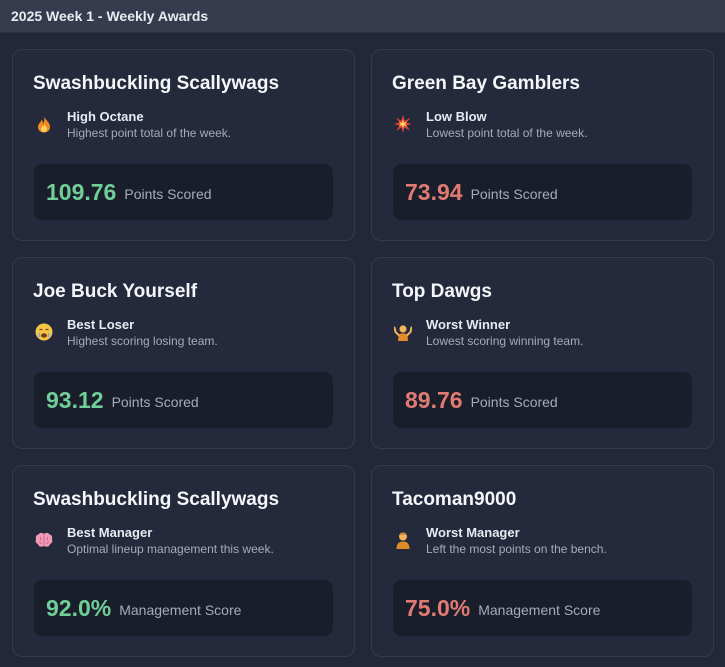 Image resolution: width=725 pixels, height=667 pixels. I want to click on score-box: 89.76 Points Scored, so click(542, 400).